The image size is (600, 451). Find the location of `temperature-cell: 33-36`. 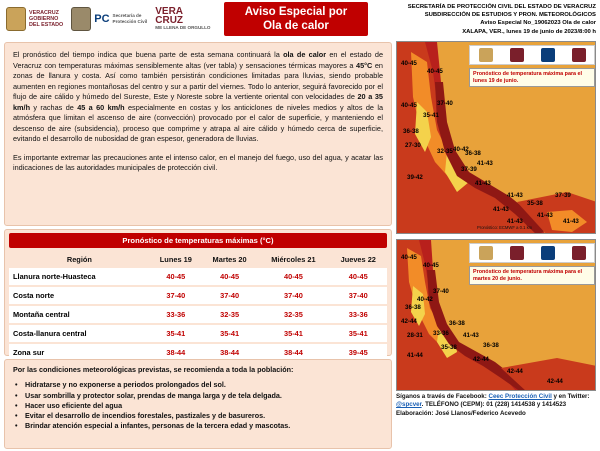

temperature-cell: 33-36 is located at coordinates (175, 314).